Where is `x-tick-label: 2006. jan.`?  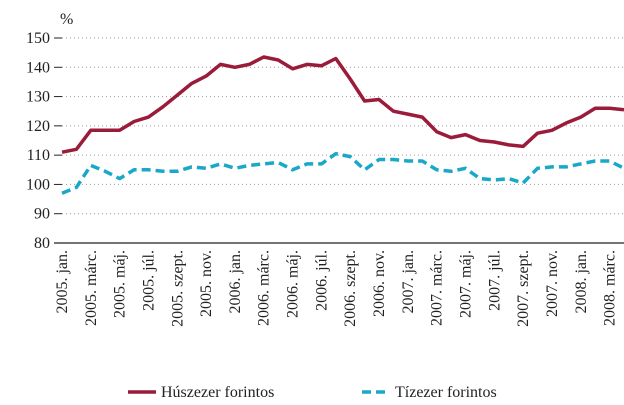 x-tick-label: 2006. jan. is located at coordinates (235, 282).